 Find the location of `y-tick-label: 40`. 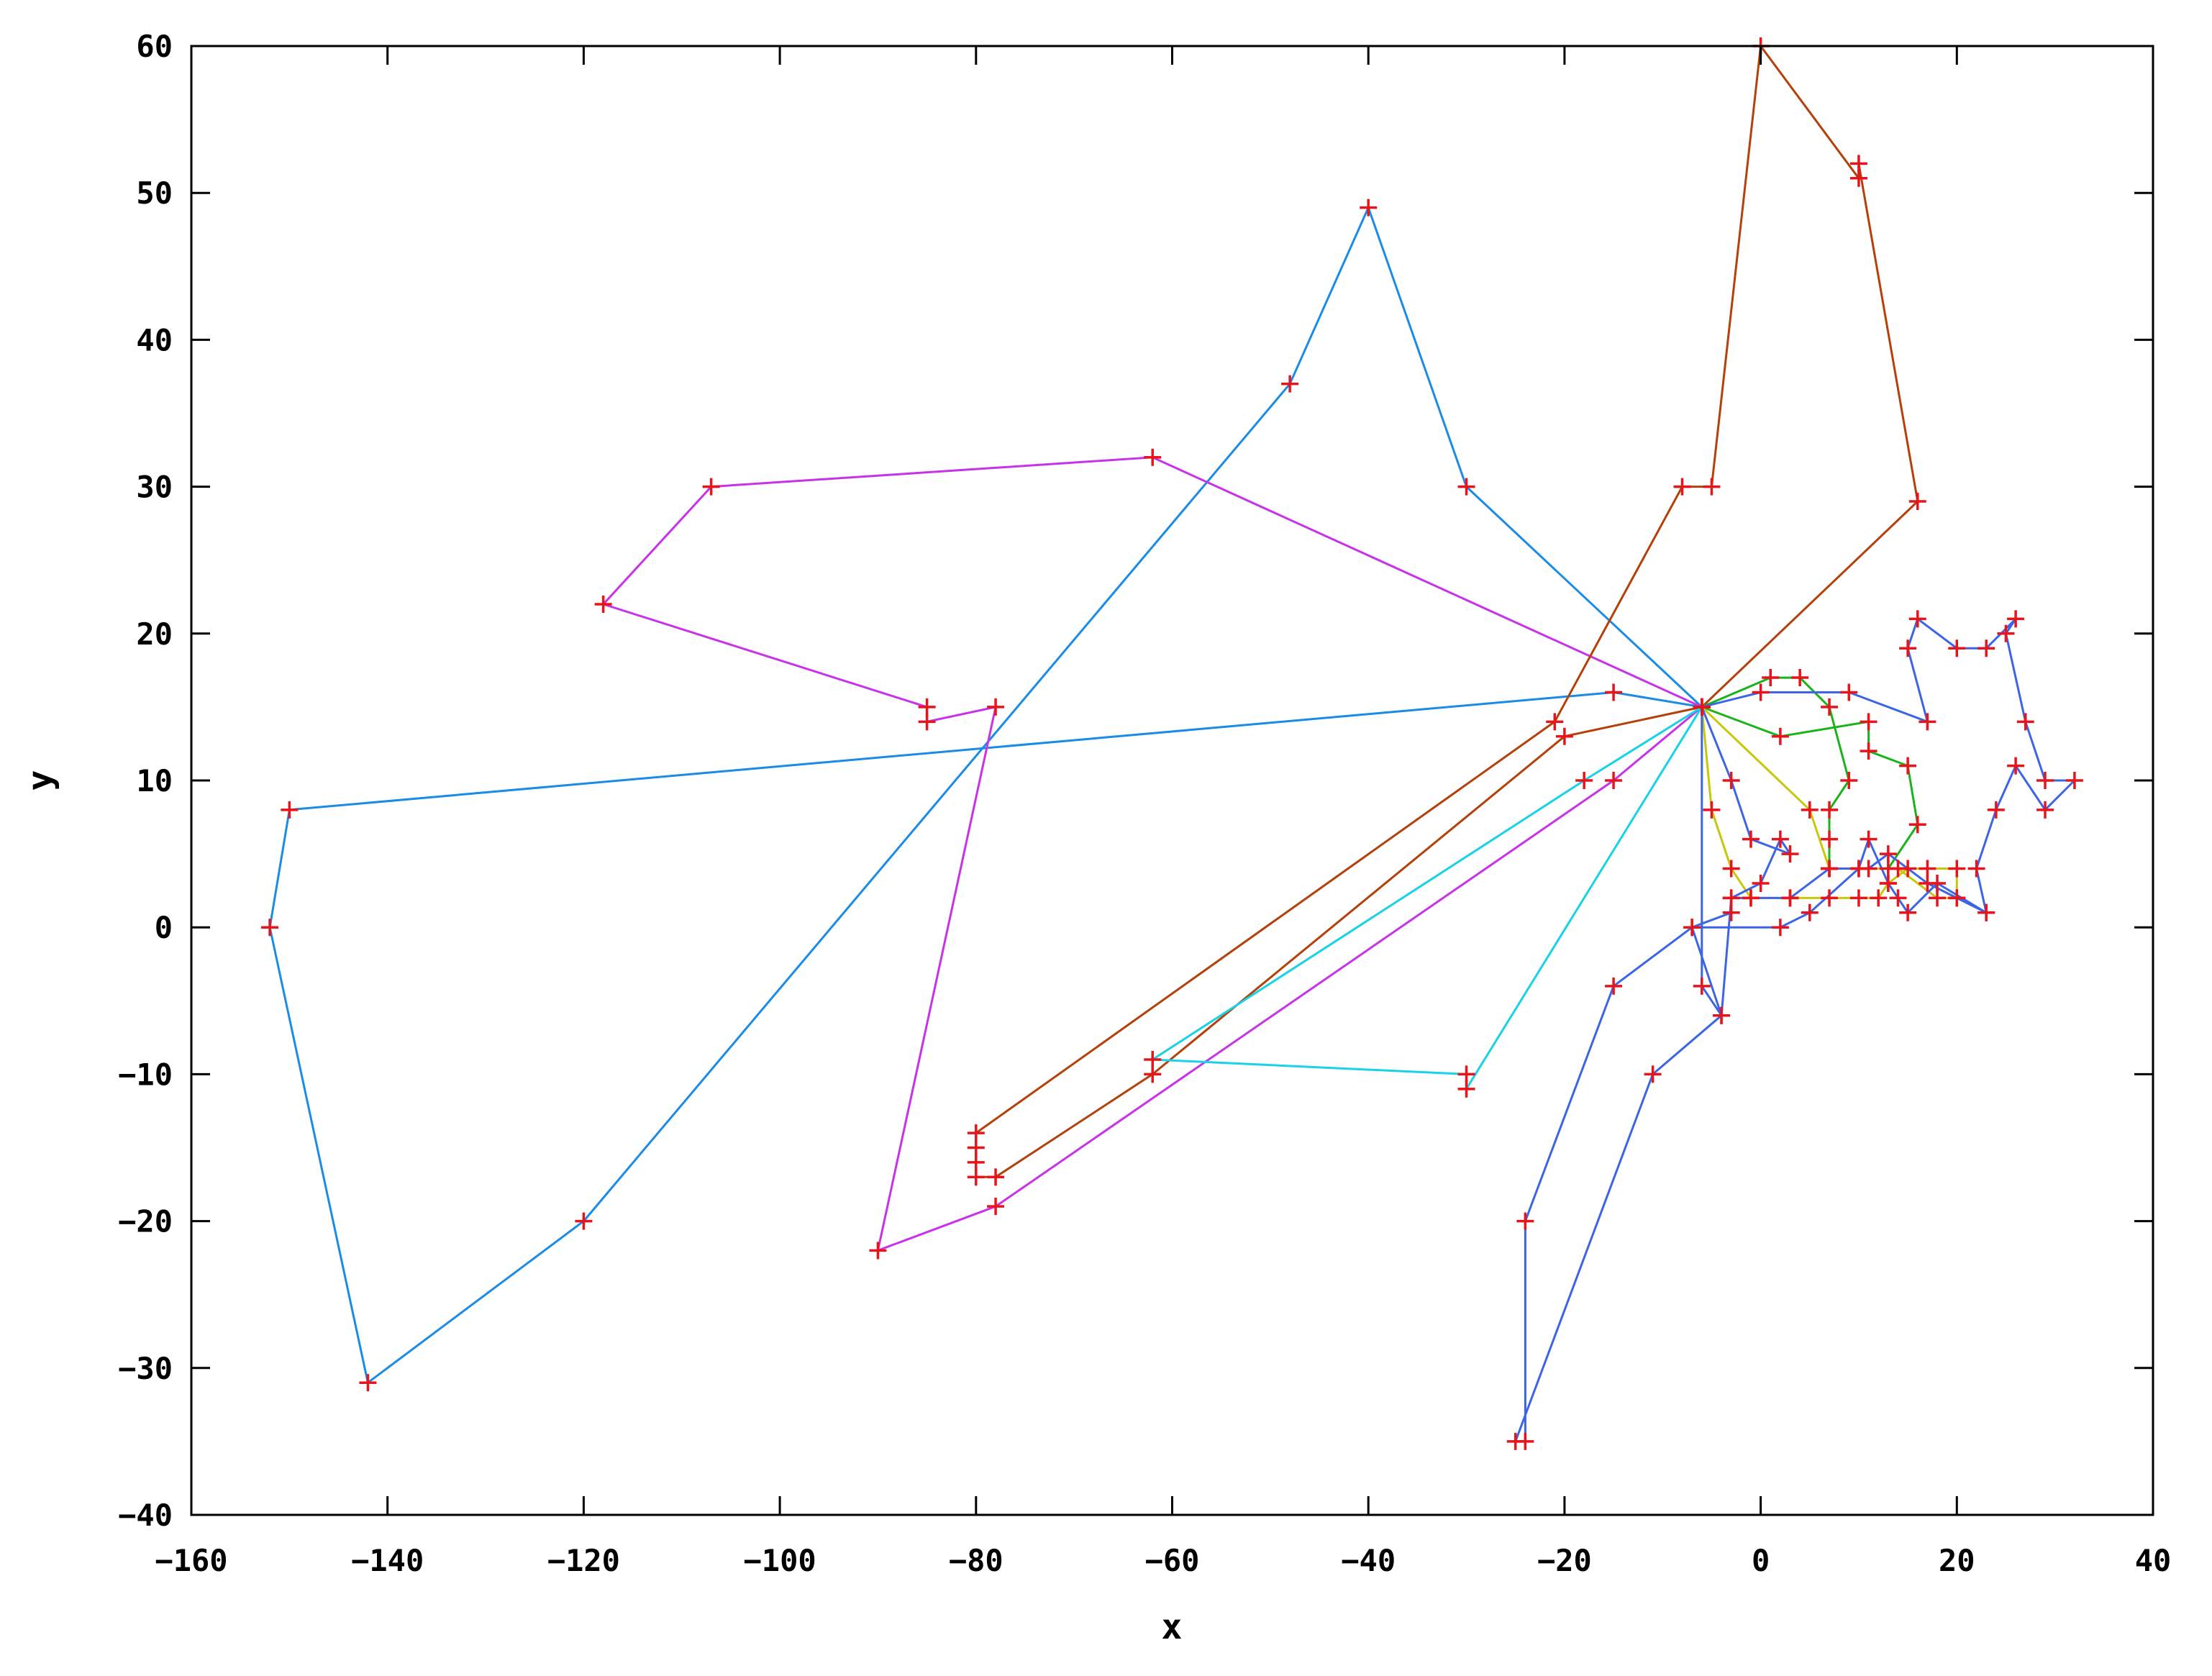

y-tick-label: 40 is located at coordinates (154, 339).